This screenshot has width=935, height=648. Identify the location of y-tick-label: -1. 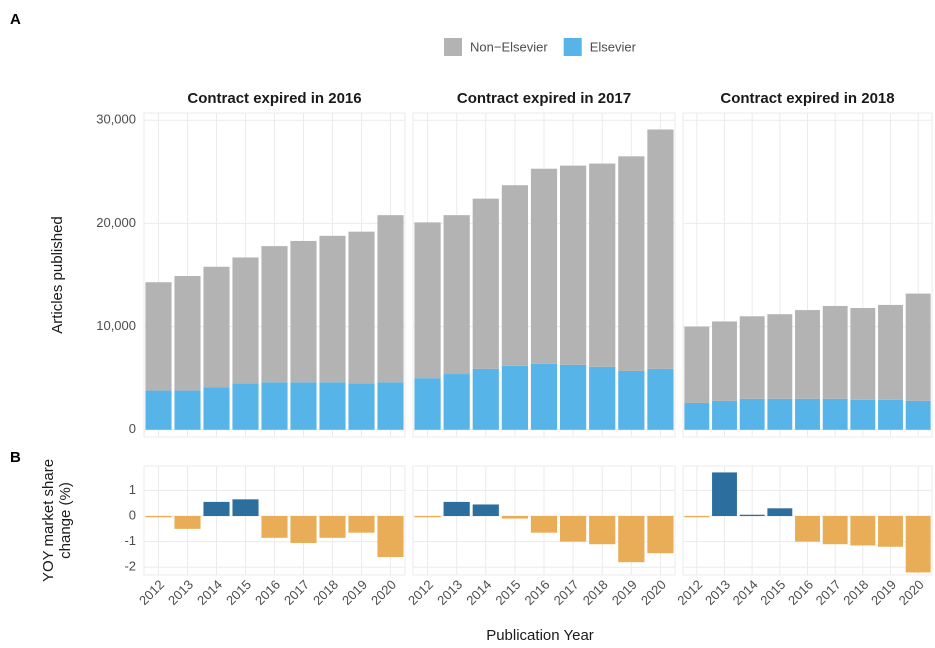
(130, 540).